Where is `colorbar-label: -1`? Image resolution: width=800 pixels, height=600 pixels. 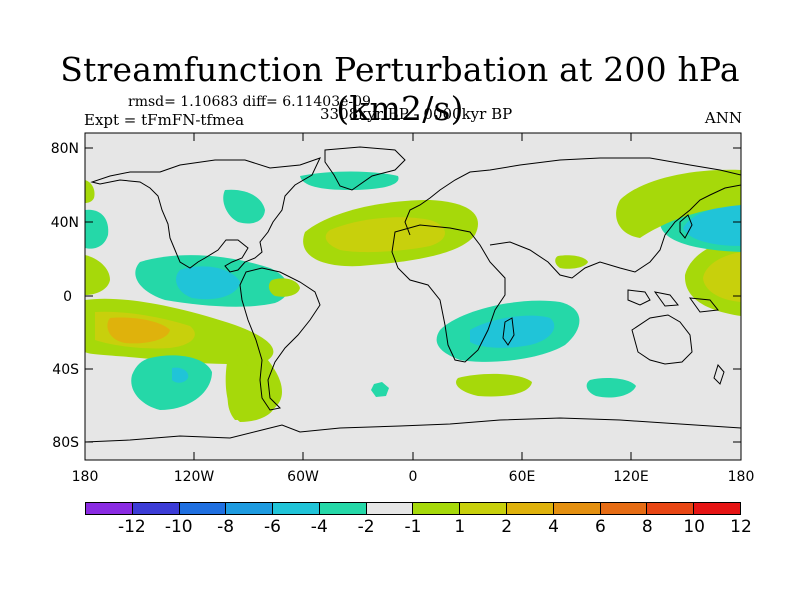 colorbar-label: -1 is located at coordinates (413, 527).